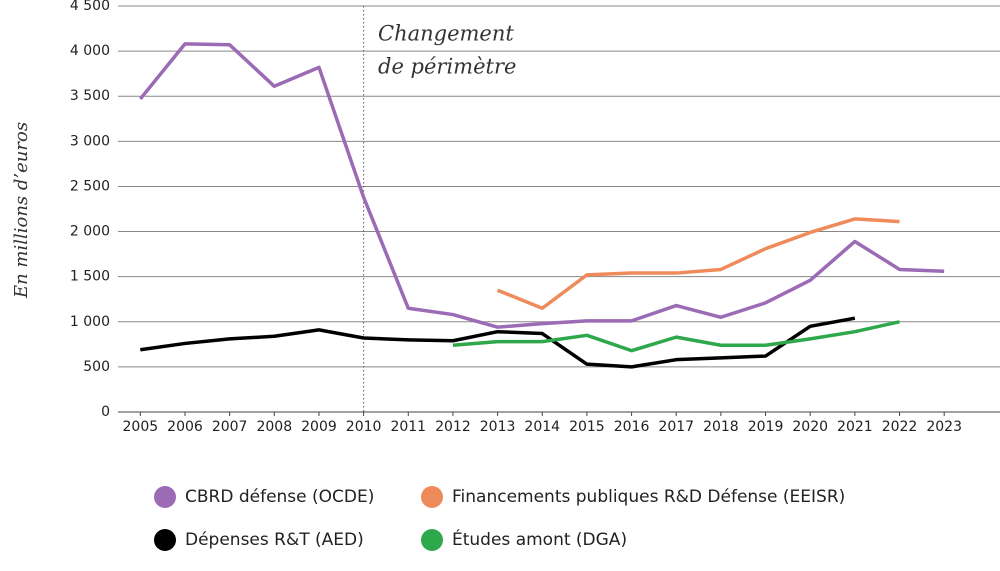 This screenshot has width=1000, height=571. Describe the element at coordinates (453, 427) in the screenshot. I see `x-tick-label: 2012` at that location.